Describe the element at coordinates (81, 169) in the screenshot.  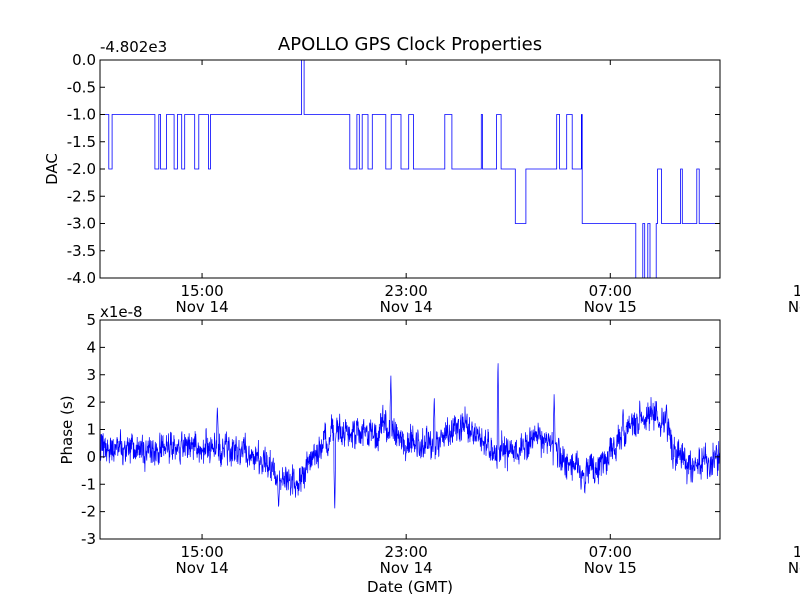
I see `dac-ytick-label: -2.0` at that location.